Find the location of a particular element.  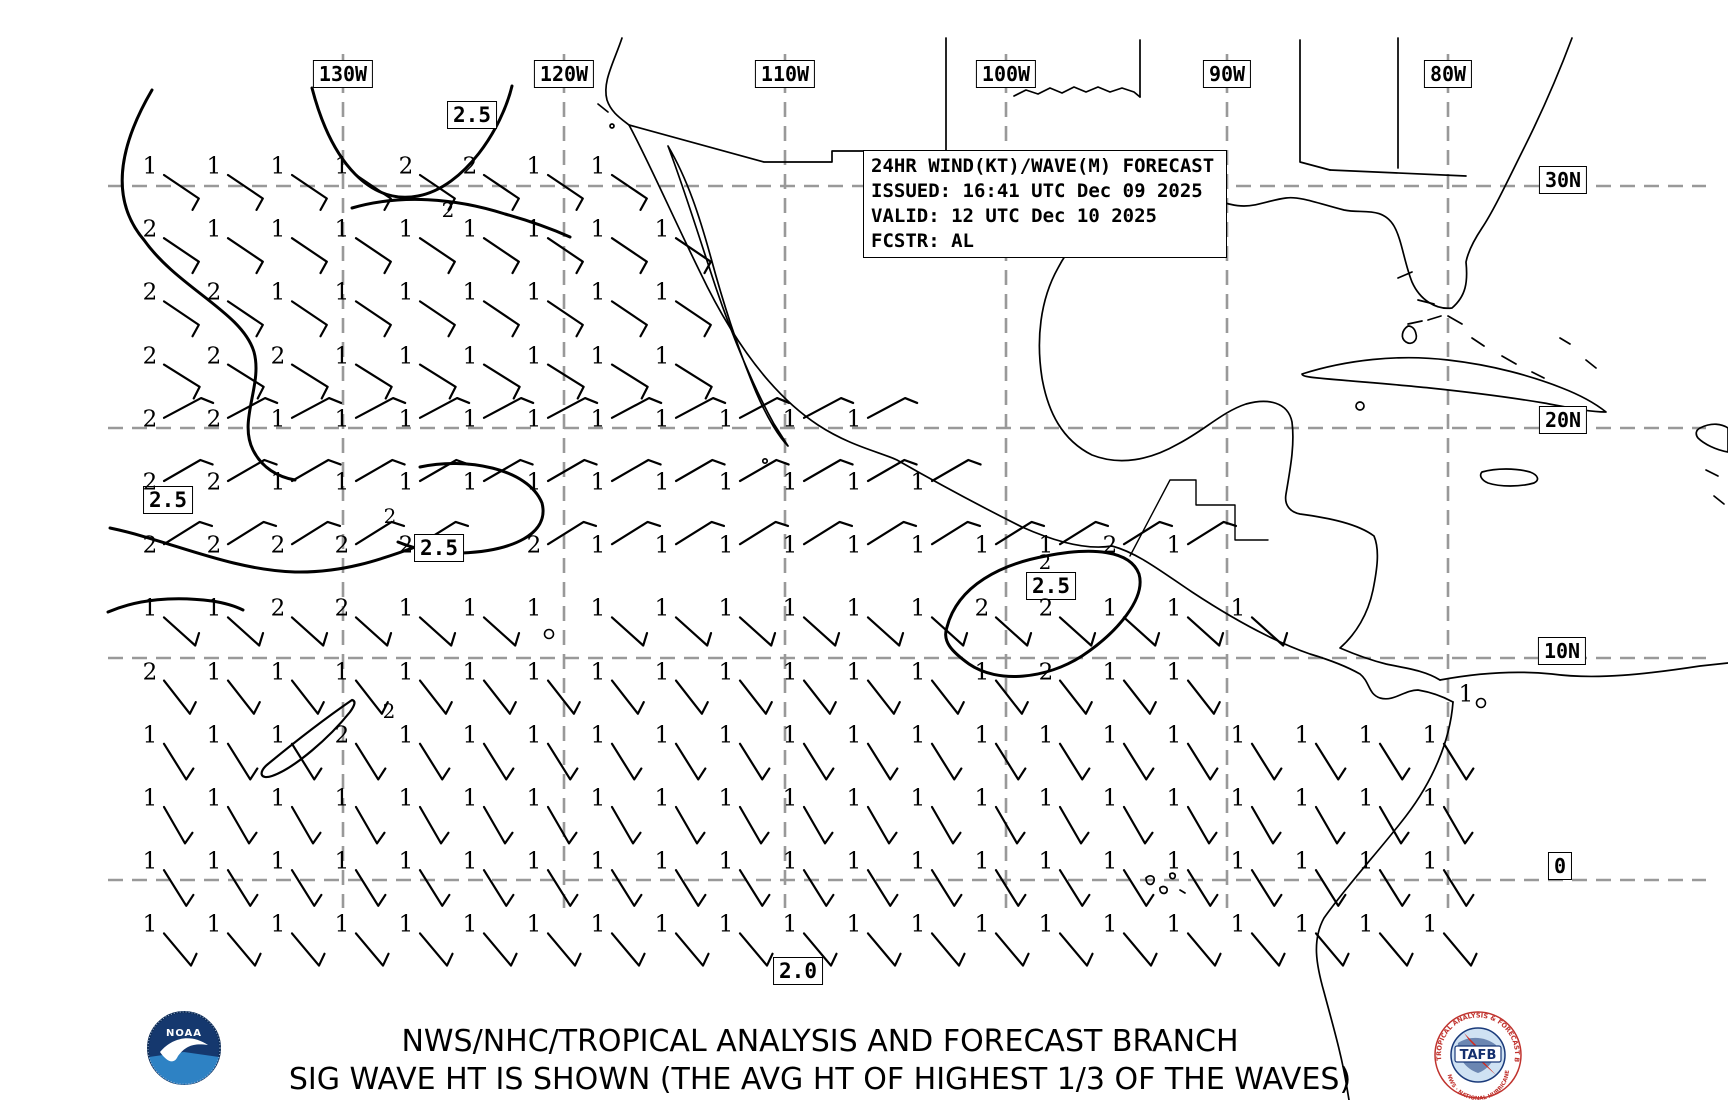

island-dot is located at coordinates (612, 126).